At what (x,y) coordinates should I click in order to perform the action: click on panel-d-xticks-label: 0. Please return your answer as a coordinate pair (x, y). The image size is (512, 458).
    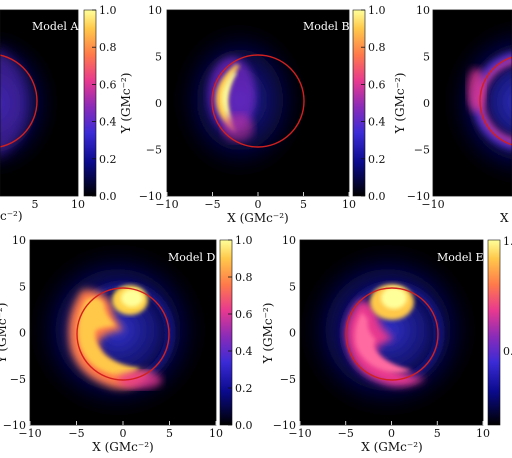
    Looking at the image, I should click on (123, 433).